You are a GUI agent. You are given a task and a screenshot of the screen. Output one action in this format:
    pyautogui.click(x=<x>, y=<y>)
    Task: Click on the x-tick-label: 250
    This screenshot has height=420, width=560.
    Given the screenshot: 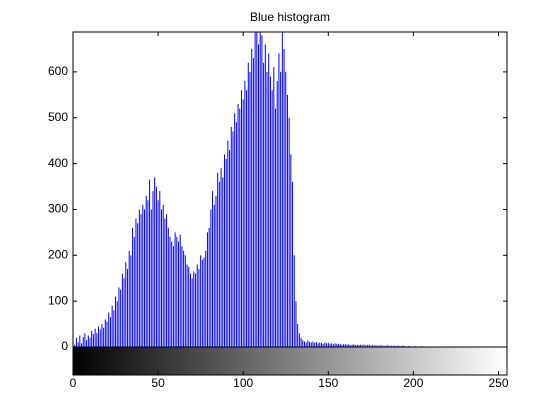 What is the action you would take?
    pyautogui.click(x=498, y=383)
    